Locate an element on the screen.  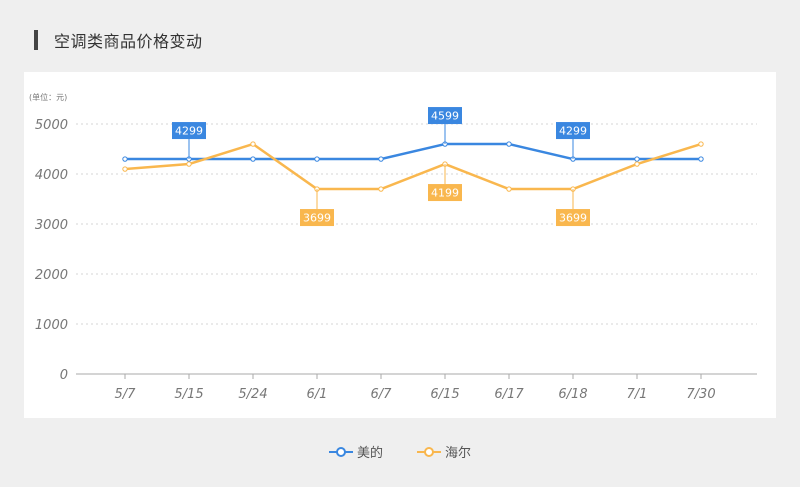
y-tick-label: 0 is located at coordinates (64, 375).